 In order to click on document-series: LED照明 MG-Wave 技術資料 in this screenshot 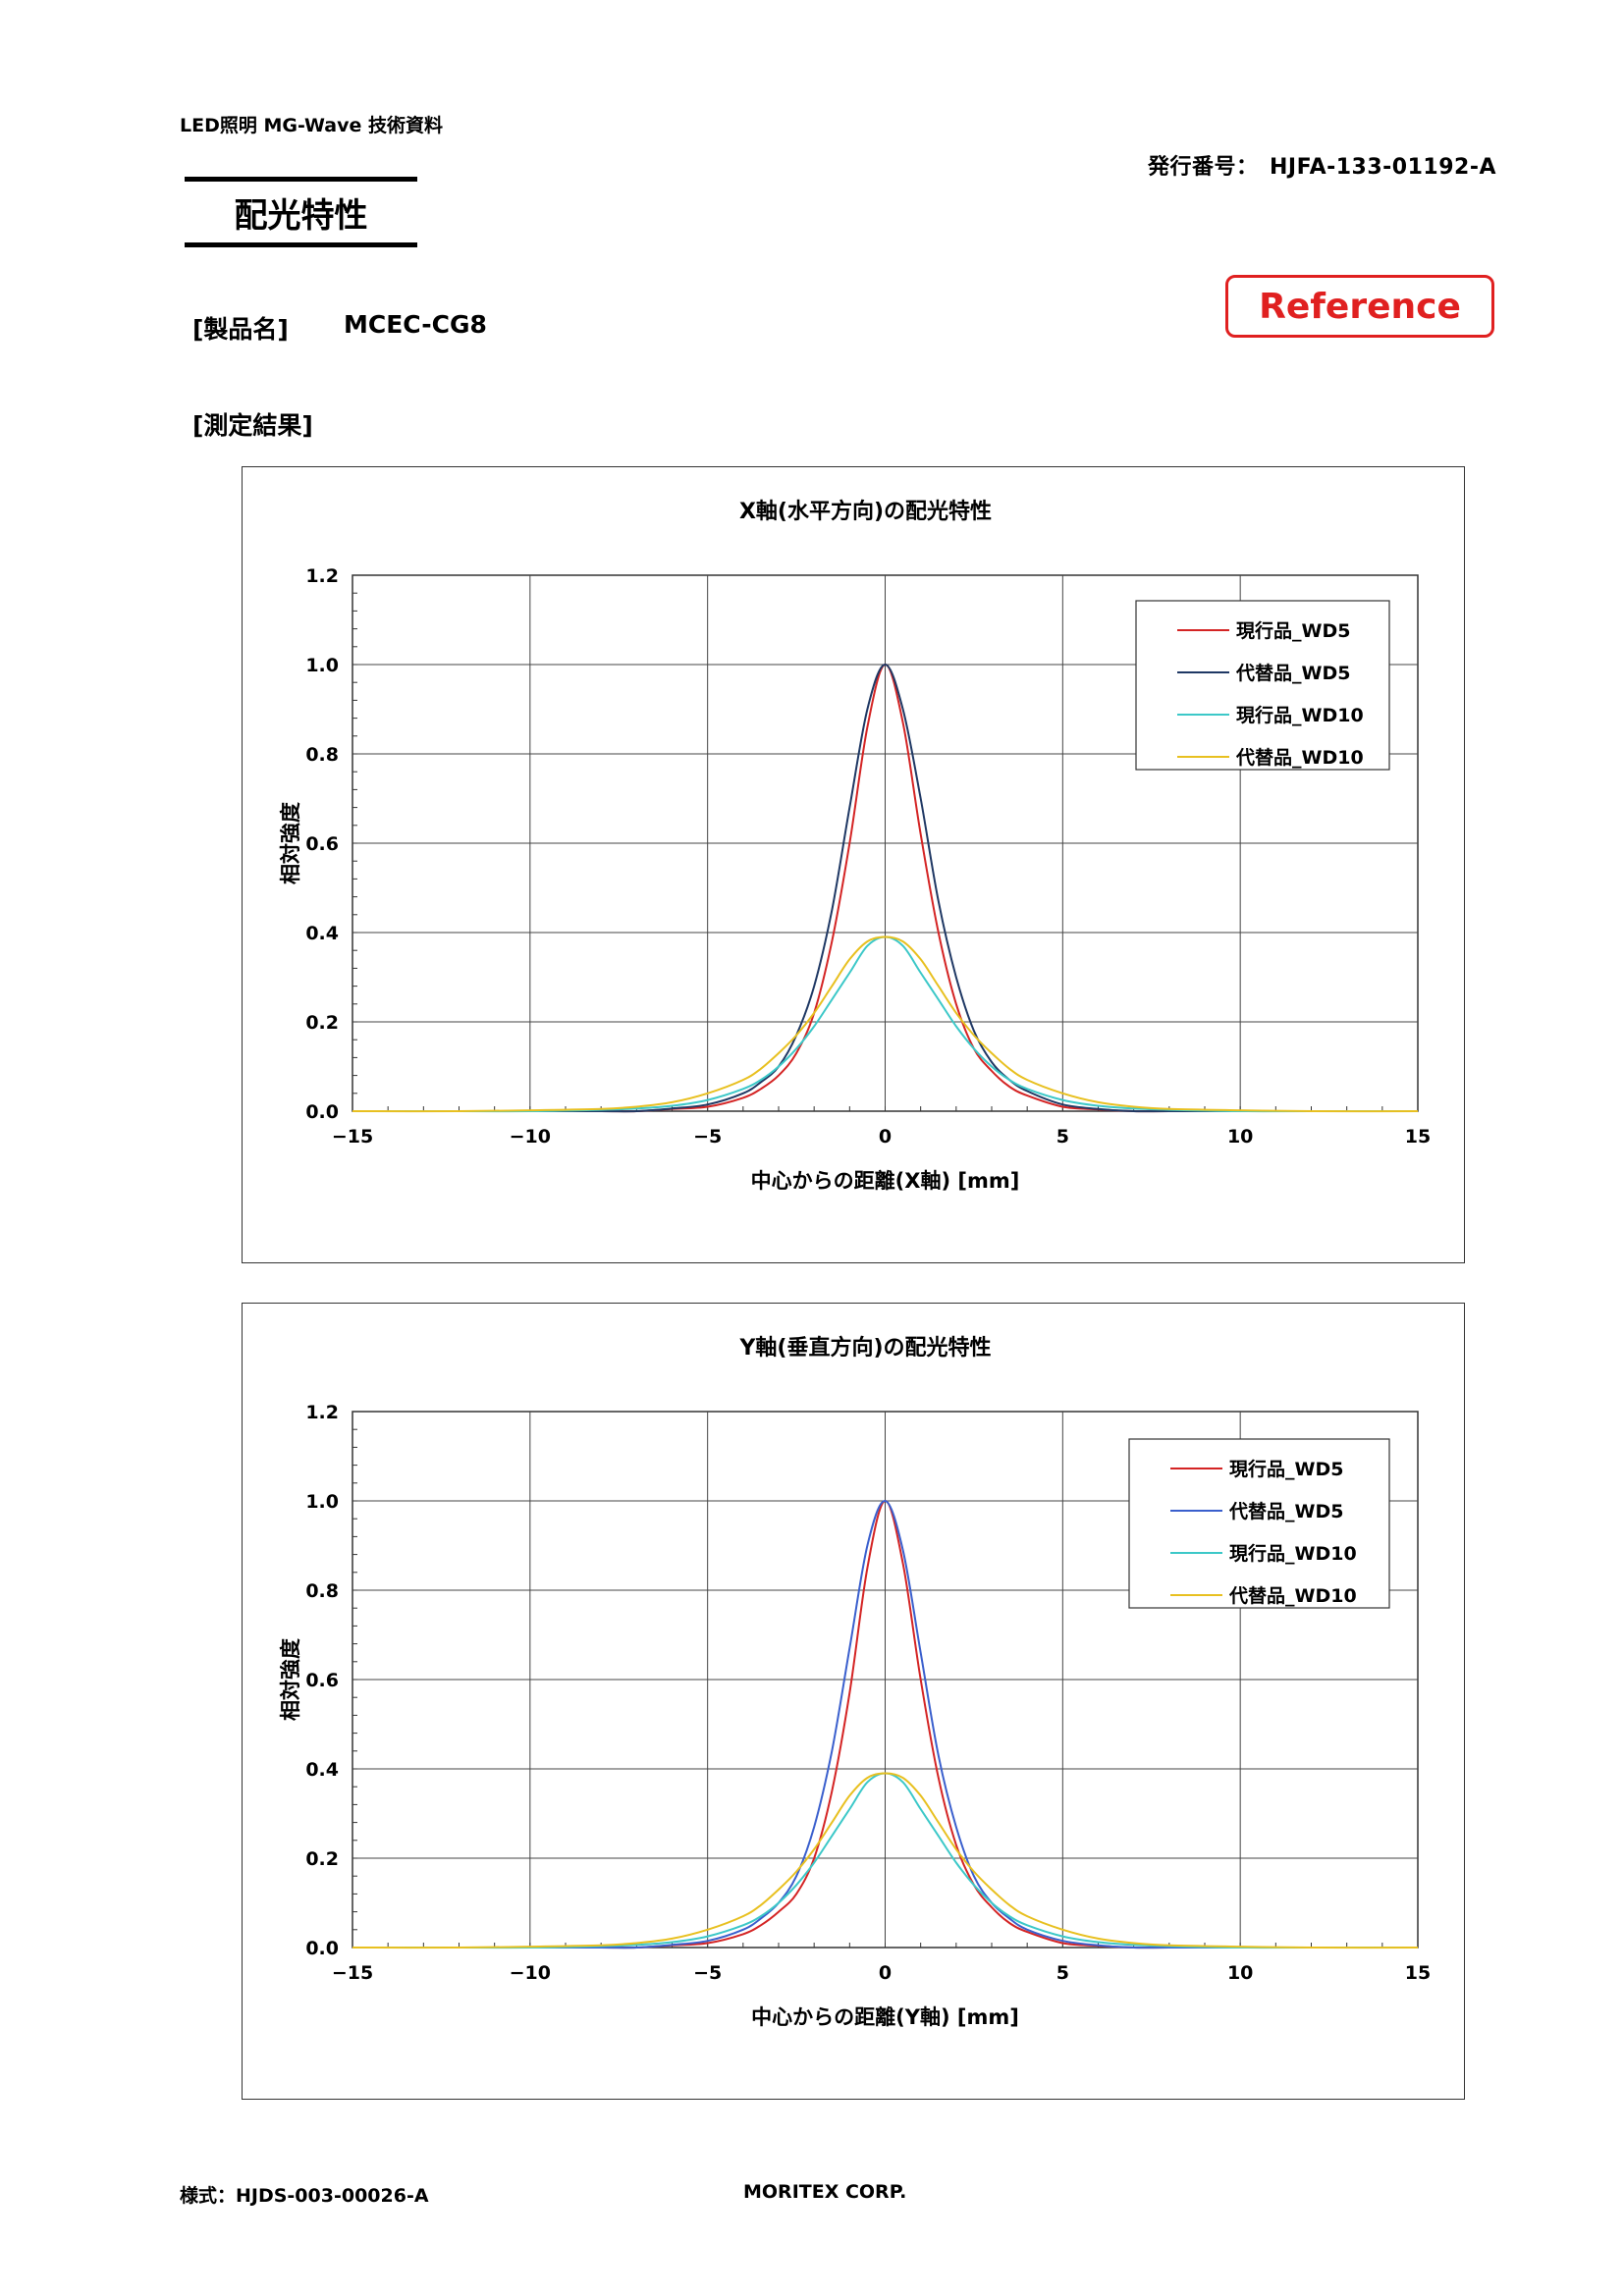, I will do `click(311, 126)`.